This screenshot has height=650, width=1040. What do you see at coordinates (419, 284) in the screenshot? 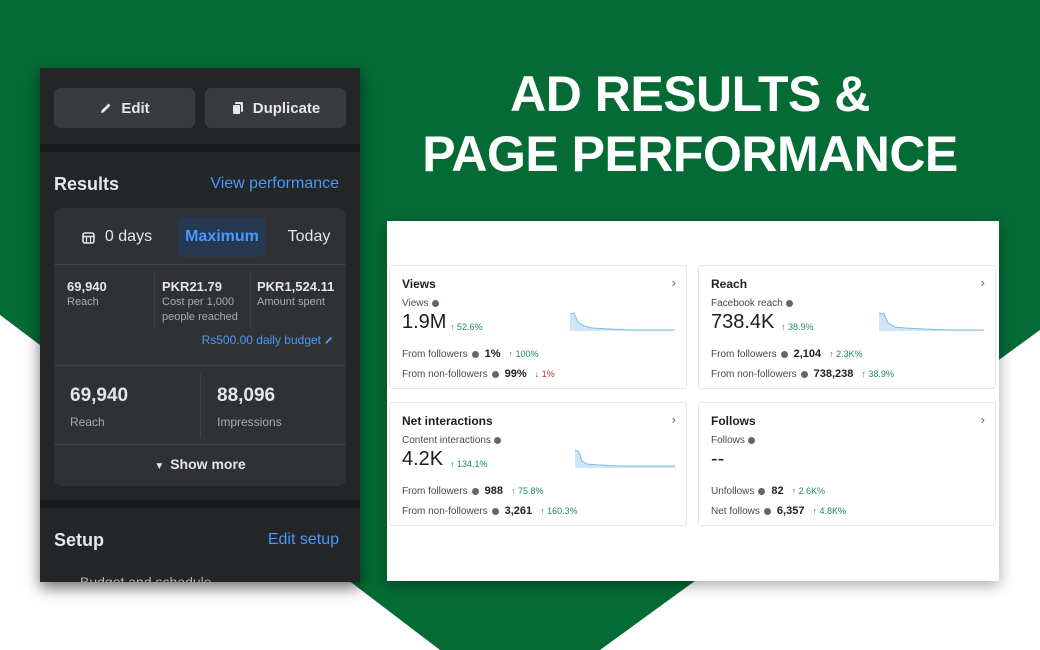
I see `card-title: Views` at bounding box center [419, 284].